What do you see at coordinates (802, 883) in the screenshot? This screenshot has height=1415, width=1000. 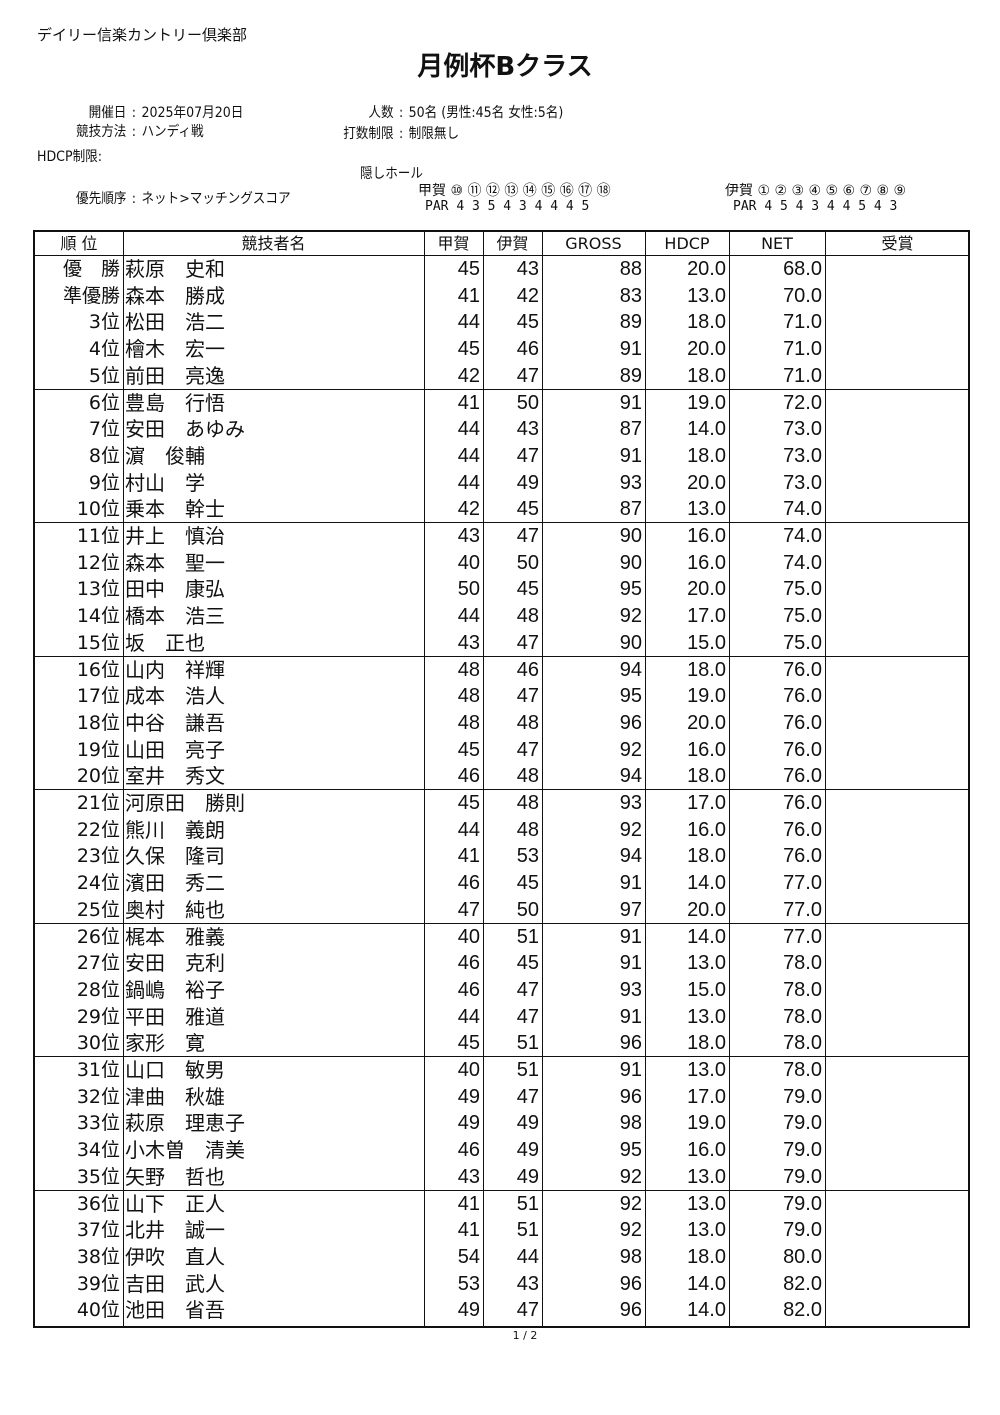 I see `cell-net: 77.0` at bounding box center [802, 883].